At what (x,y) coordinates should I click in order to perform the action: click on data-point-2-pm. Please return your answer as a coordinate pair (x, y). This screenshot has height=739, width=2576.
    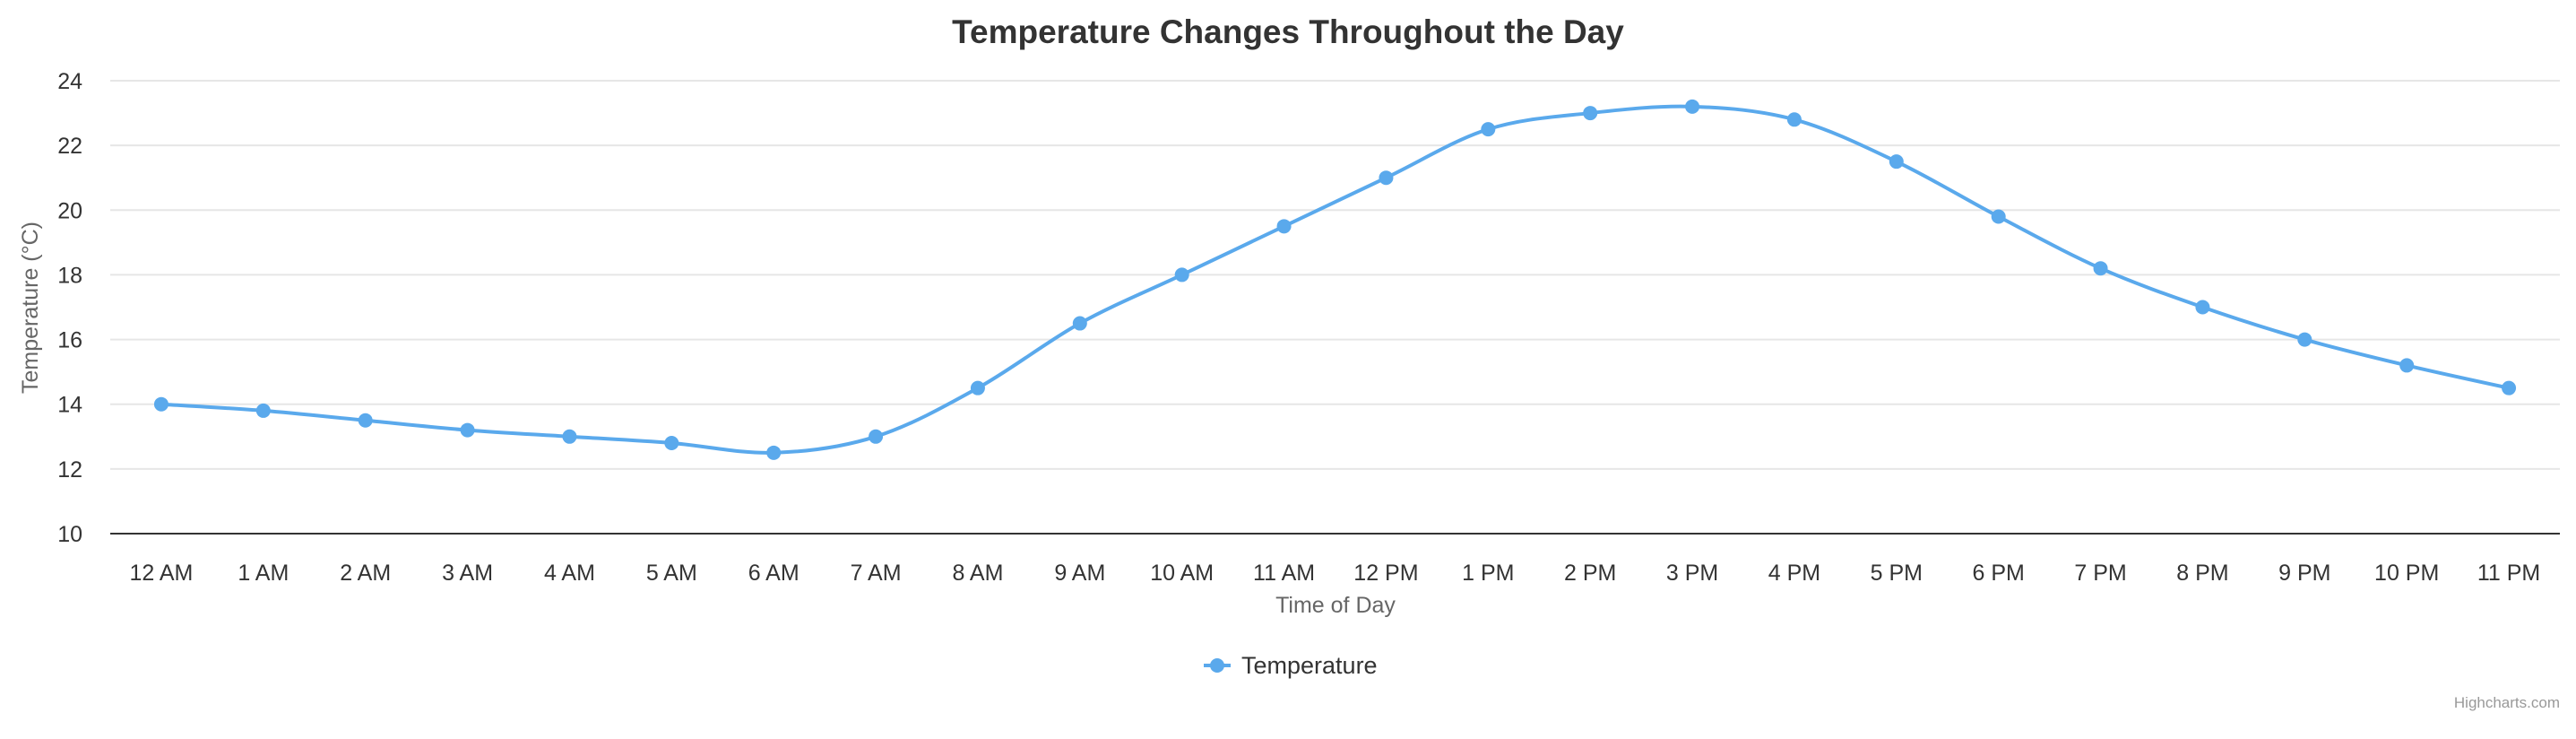
    Looking at the image, I should click on (1590, 113).